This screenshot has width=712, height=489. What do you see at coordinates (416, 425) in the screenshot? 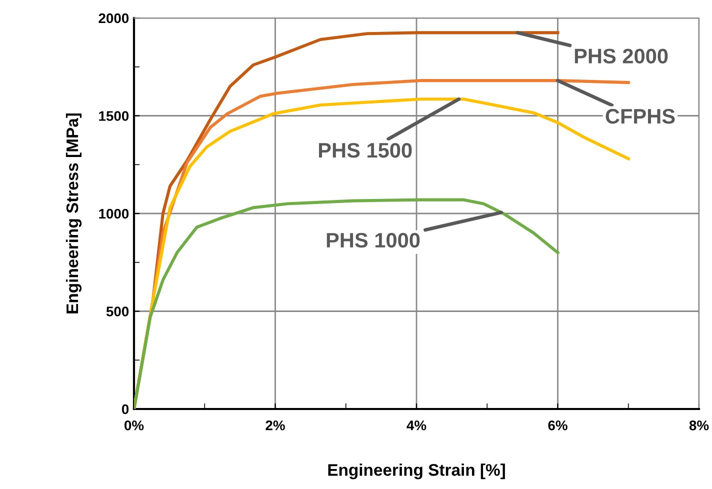
I see `x-tick-label: 4%` at bounding box center [416, 425].